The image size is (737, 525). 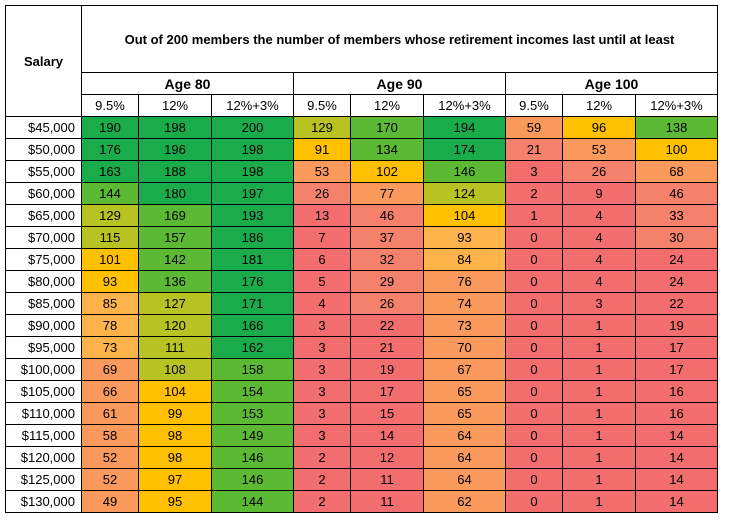 I want to click on salary-cell: $115,000, so click(x=43, y=435).